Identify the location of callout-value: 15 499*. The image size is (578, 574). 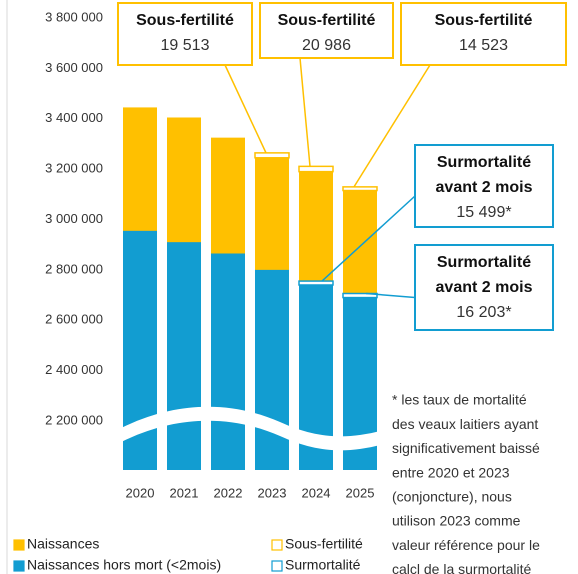
(483, 212).